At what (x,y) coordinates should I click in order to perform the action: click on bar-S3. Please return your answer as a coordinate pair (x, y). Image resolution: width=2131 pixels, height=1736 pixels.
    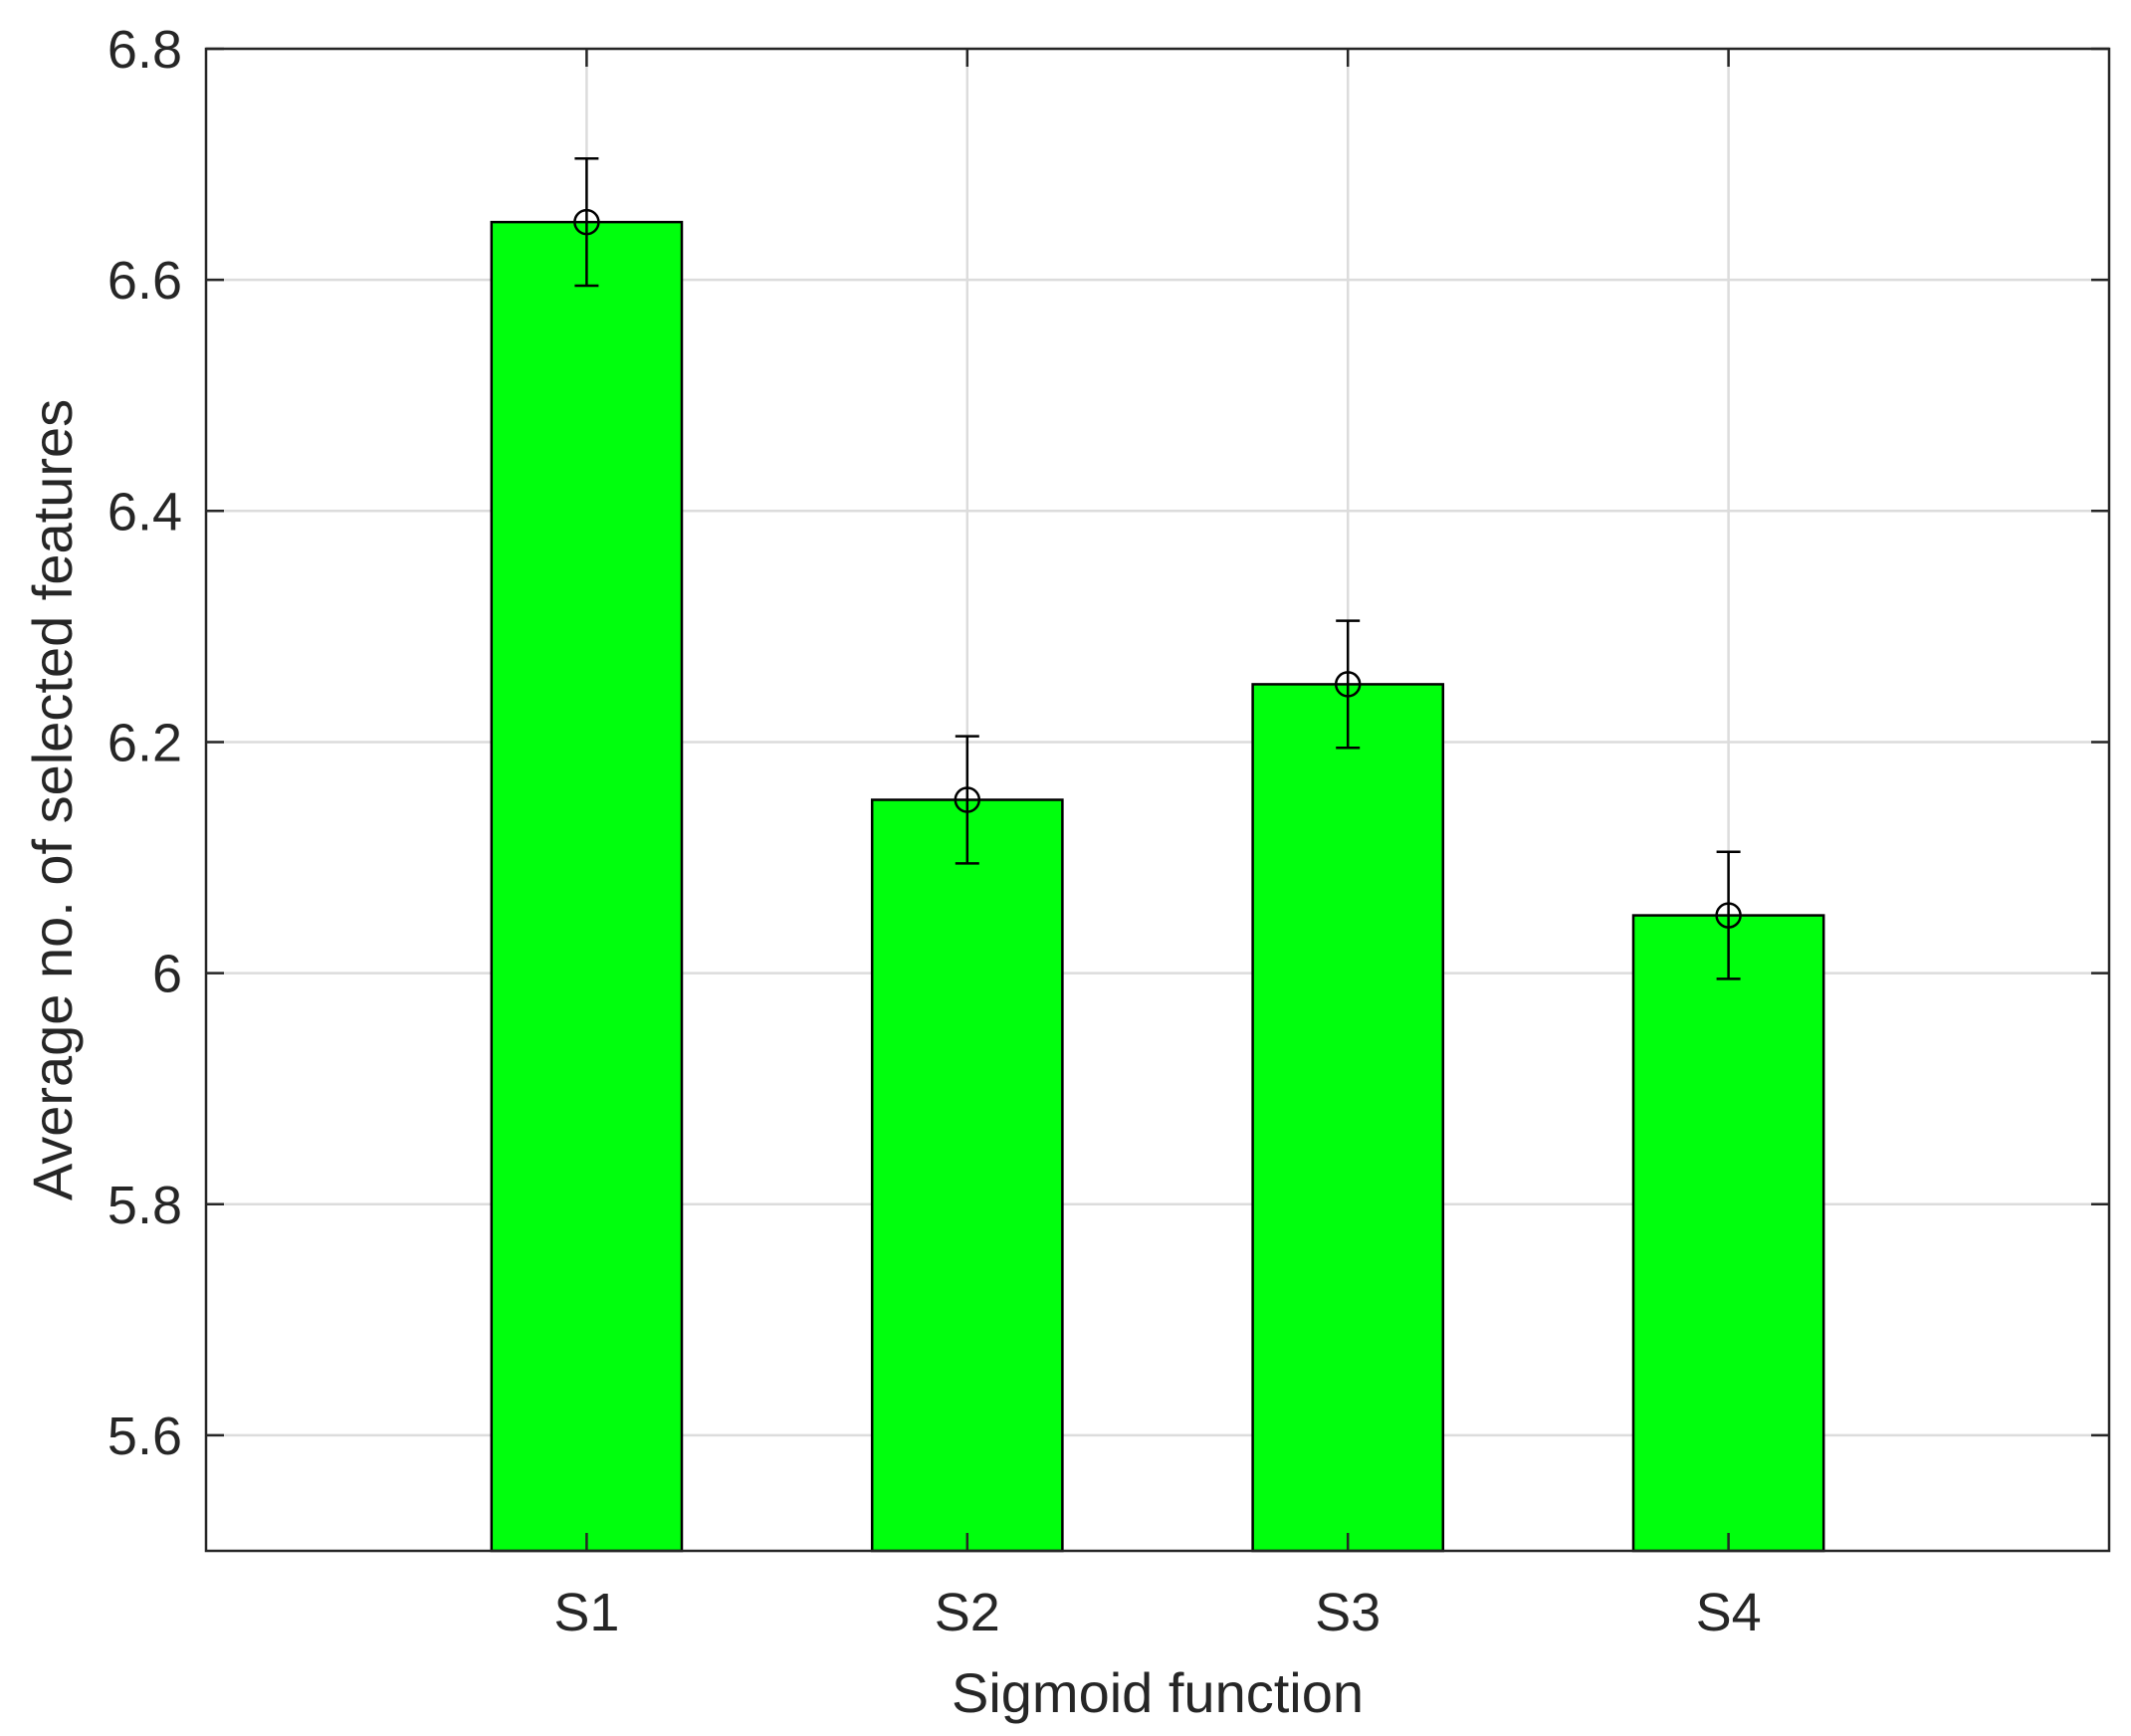
    Looking at the image, I should click on (1348, 1118).